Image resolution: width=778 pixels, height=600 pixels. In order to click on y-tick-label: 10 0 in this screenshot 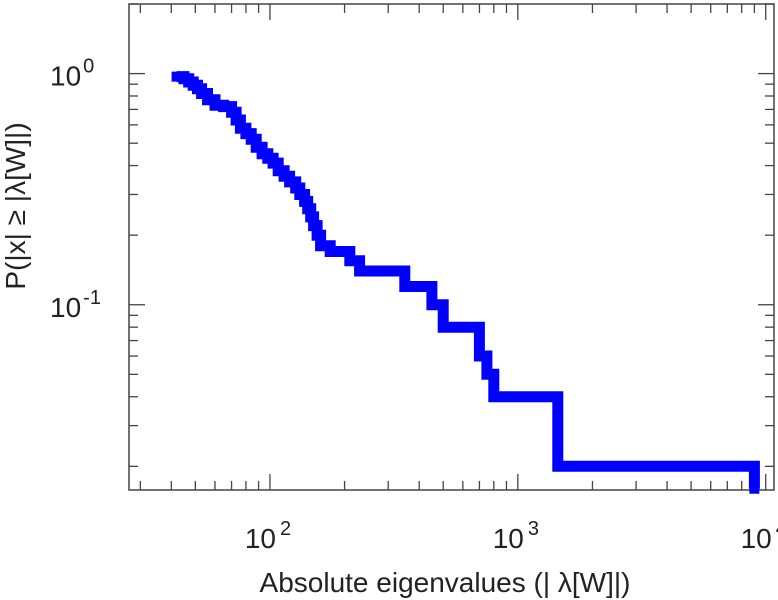, I will do `click(72, 74)`.